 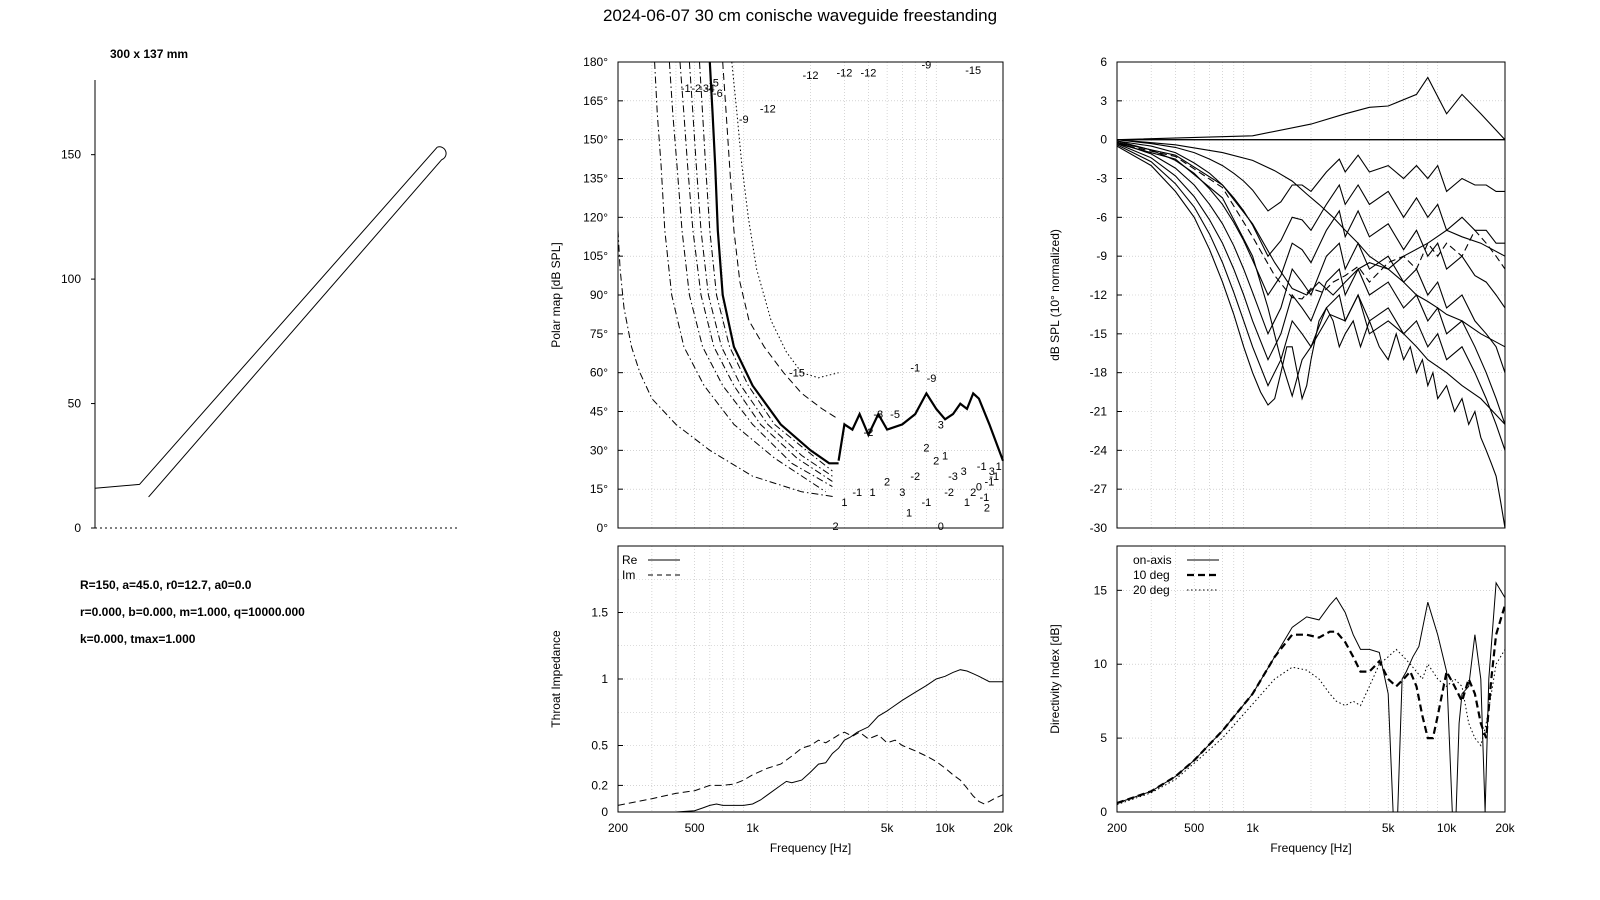 I want to click on panel-normalized-spl, so click(x=1311, y=295).